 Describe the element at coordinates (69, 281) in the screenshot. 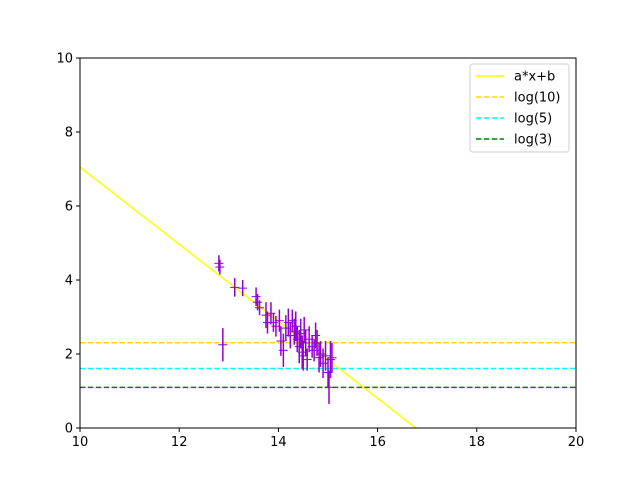

I see `y-tick-label: 4` at that location.